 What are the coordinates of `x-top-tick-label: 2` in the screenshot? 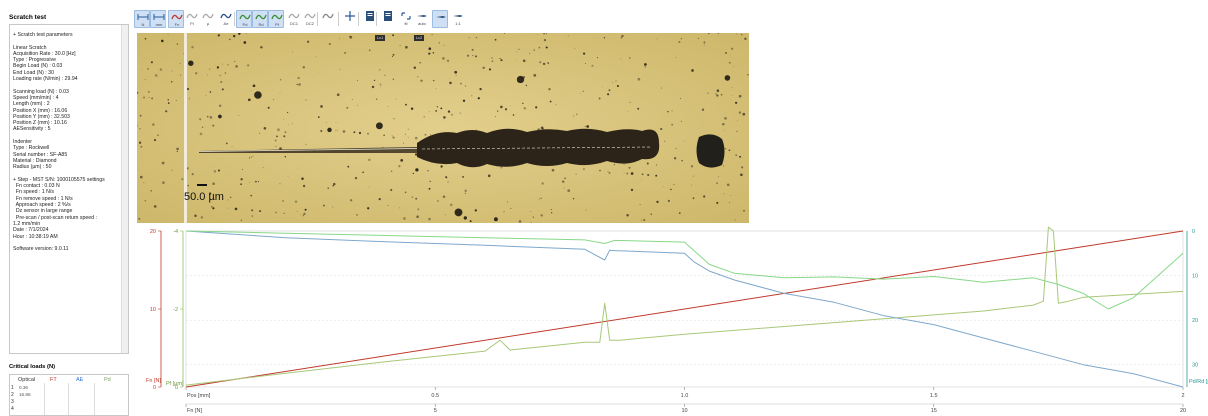 It's located at (1182, 396).